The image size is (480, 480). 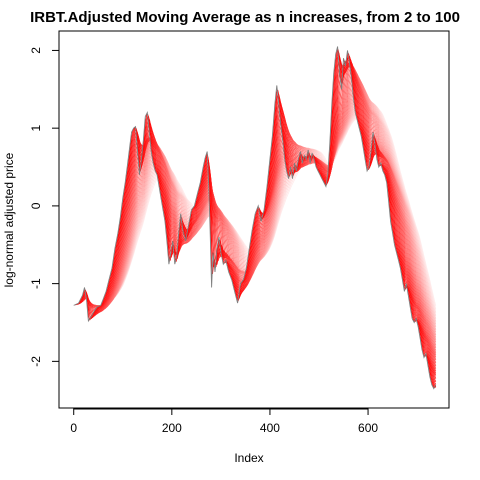 What do you see at coordinates (44, 207) in the screenshot?
I see `y-axis: -2 -1 0 1 2` at bounding box center [44, 207].